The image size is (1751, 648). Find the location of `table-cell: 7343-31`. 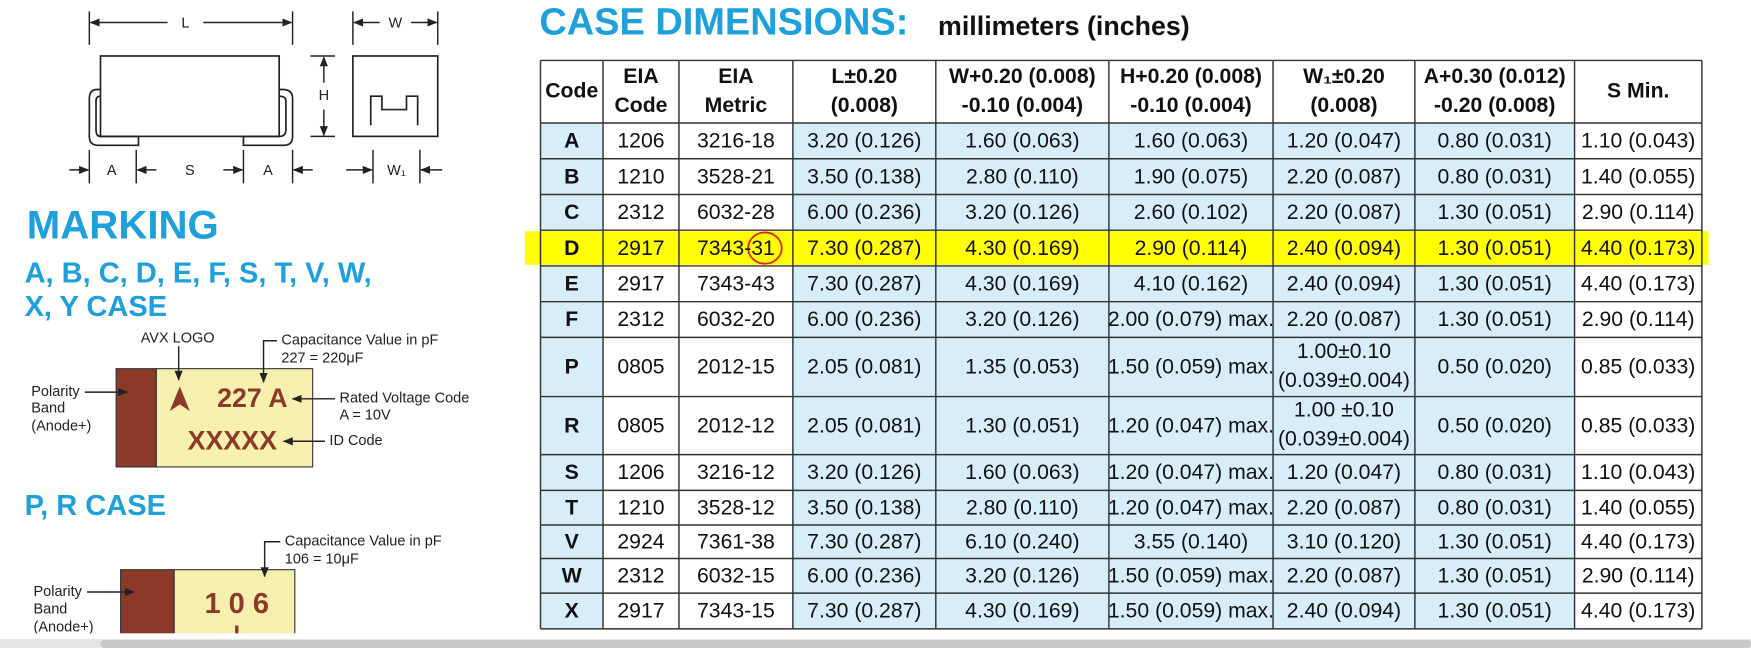

table-cell: 7343-31 is located at coordinates (736, 248).